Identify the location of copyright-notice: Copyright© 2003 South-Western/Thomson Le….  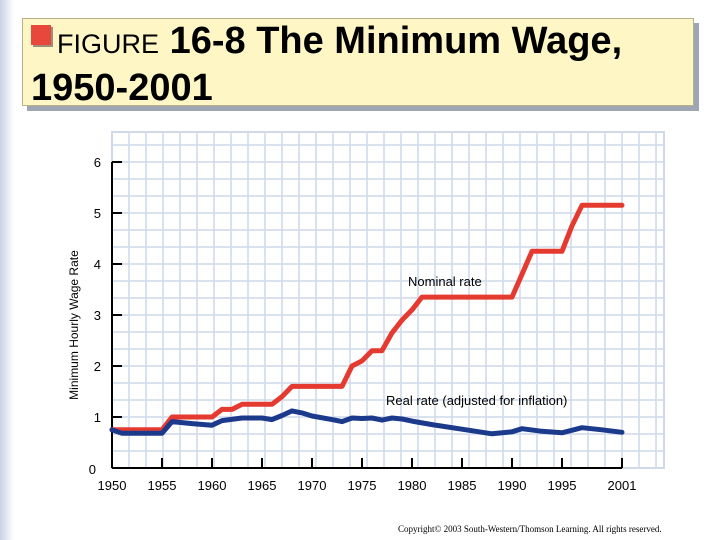
(530, 529).